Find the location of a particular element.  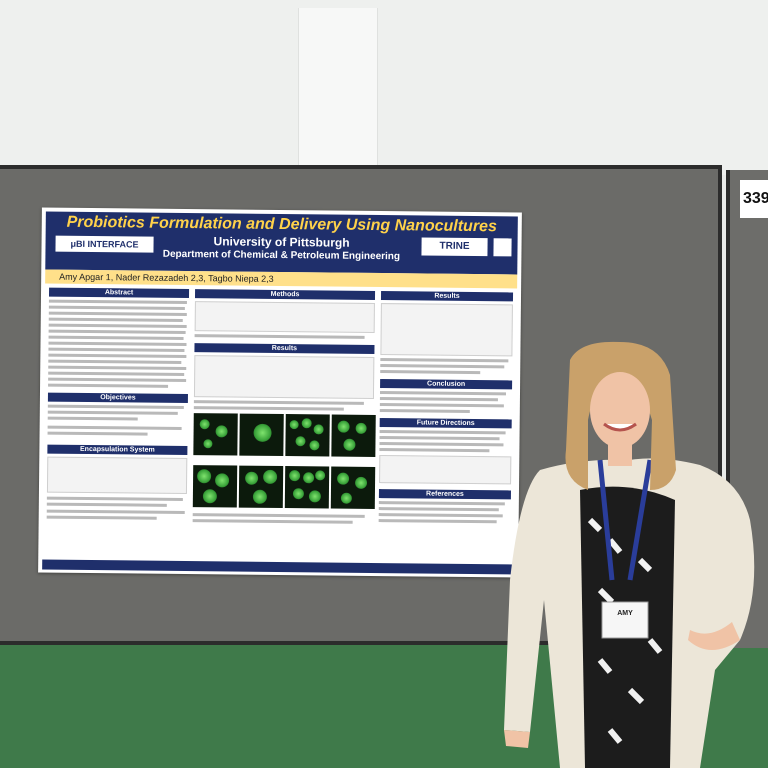

methods-figure is located at coordinates (284, 317).